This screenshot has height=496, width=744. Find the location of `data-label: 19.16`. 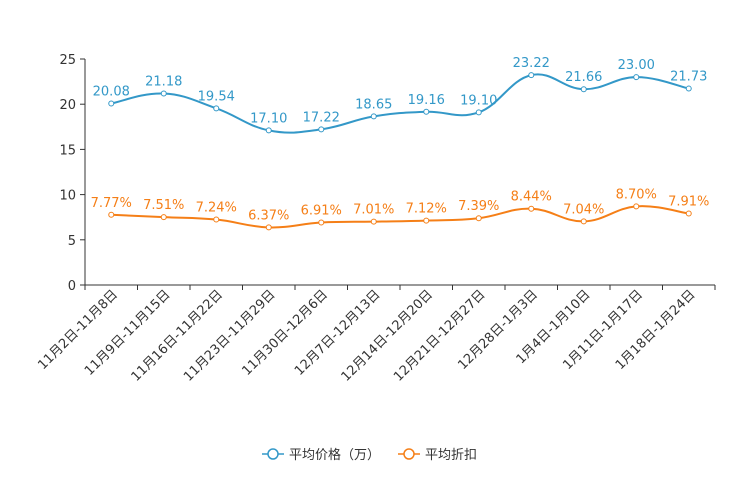

data-label: 19.16 is located at coordinates (426, 100).